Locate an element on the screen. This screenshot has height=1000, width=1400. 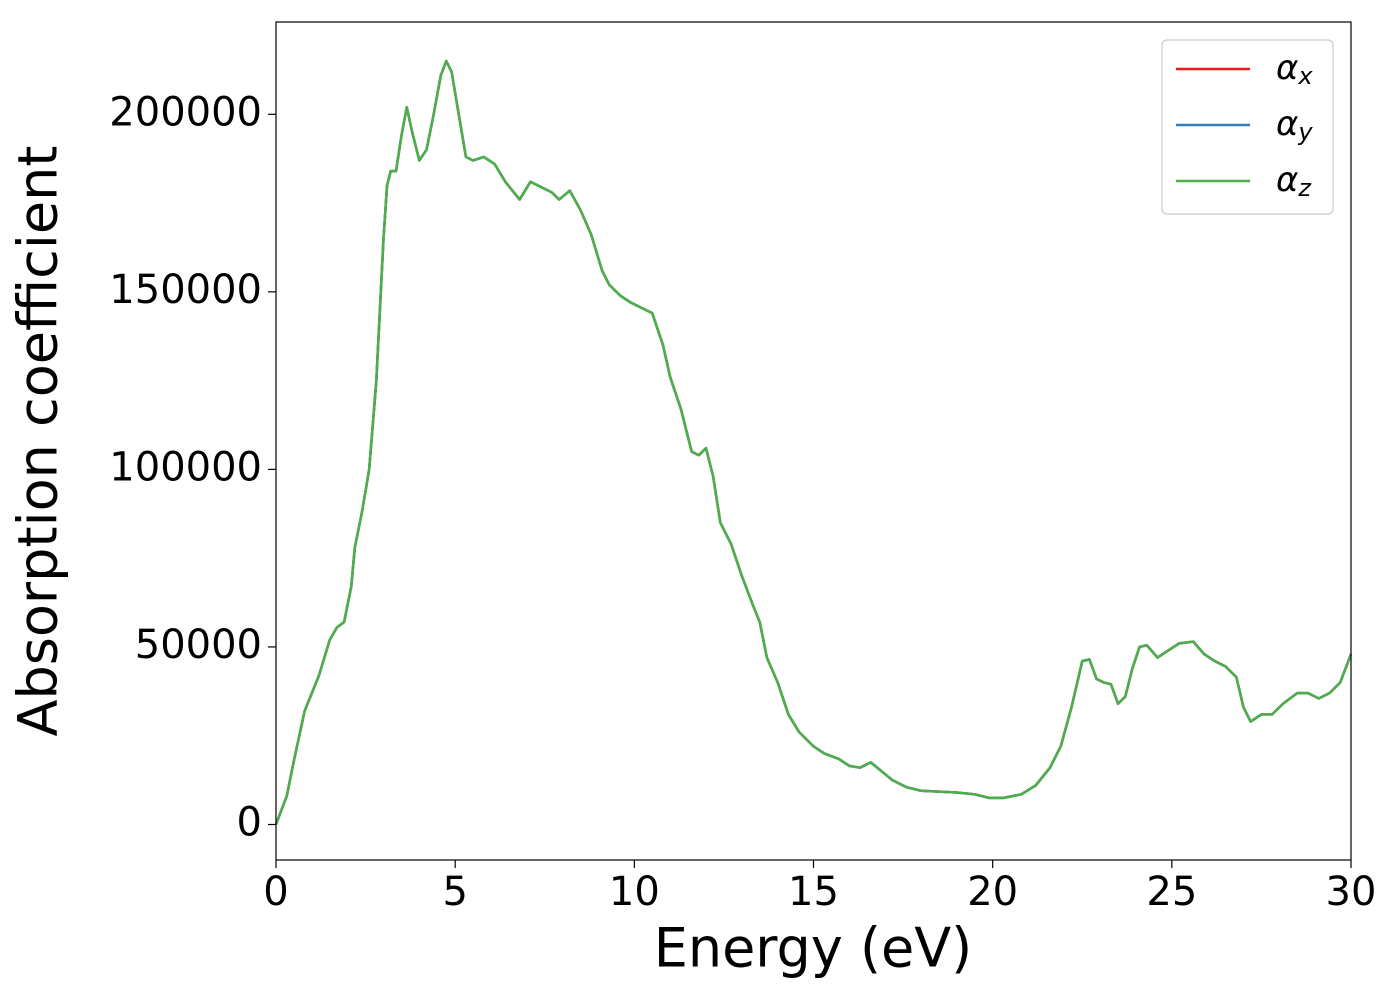
x-tick-label: 5 is located at coordinates (454, 892).